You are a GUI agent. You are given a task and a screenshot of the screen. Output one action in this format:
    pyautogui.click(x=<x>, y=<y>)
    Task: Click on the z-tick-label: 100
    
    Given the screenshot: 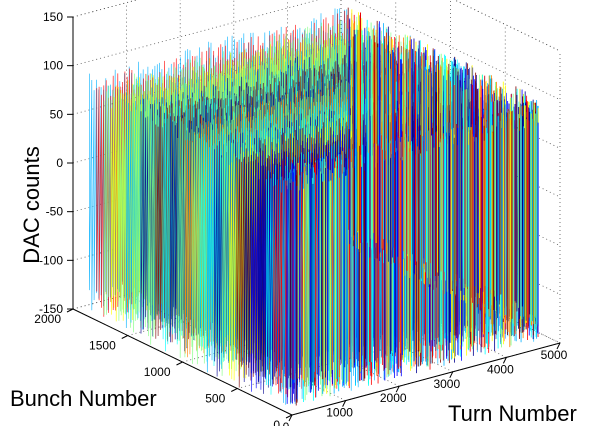 What is the action you would take?
    pyautogui.click(x=53, y=66)
    